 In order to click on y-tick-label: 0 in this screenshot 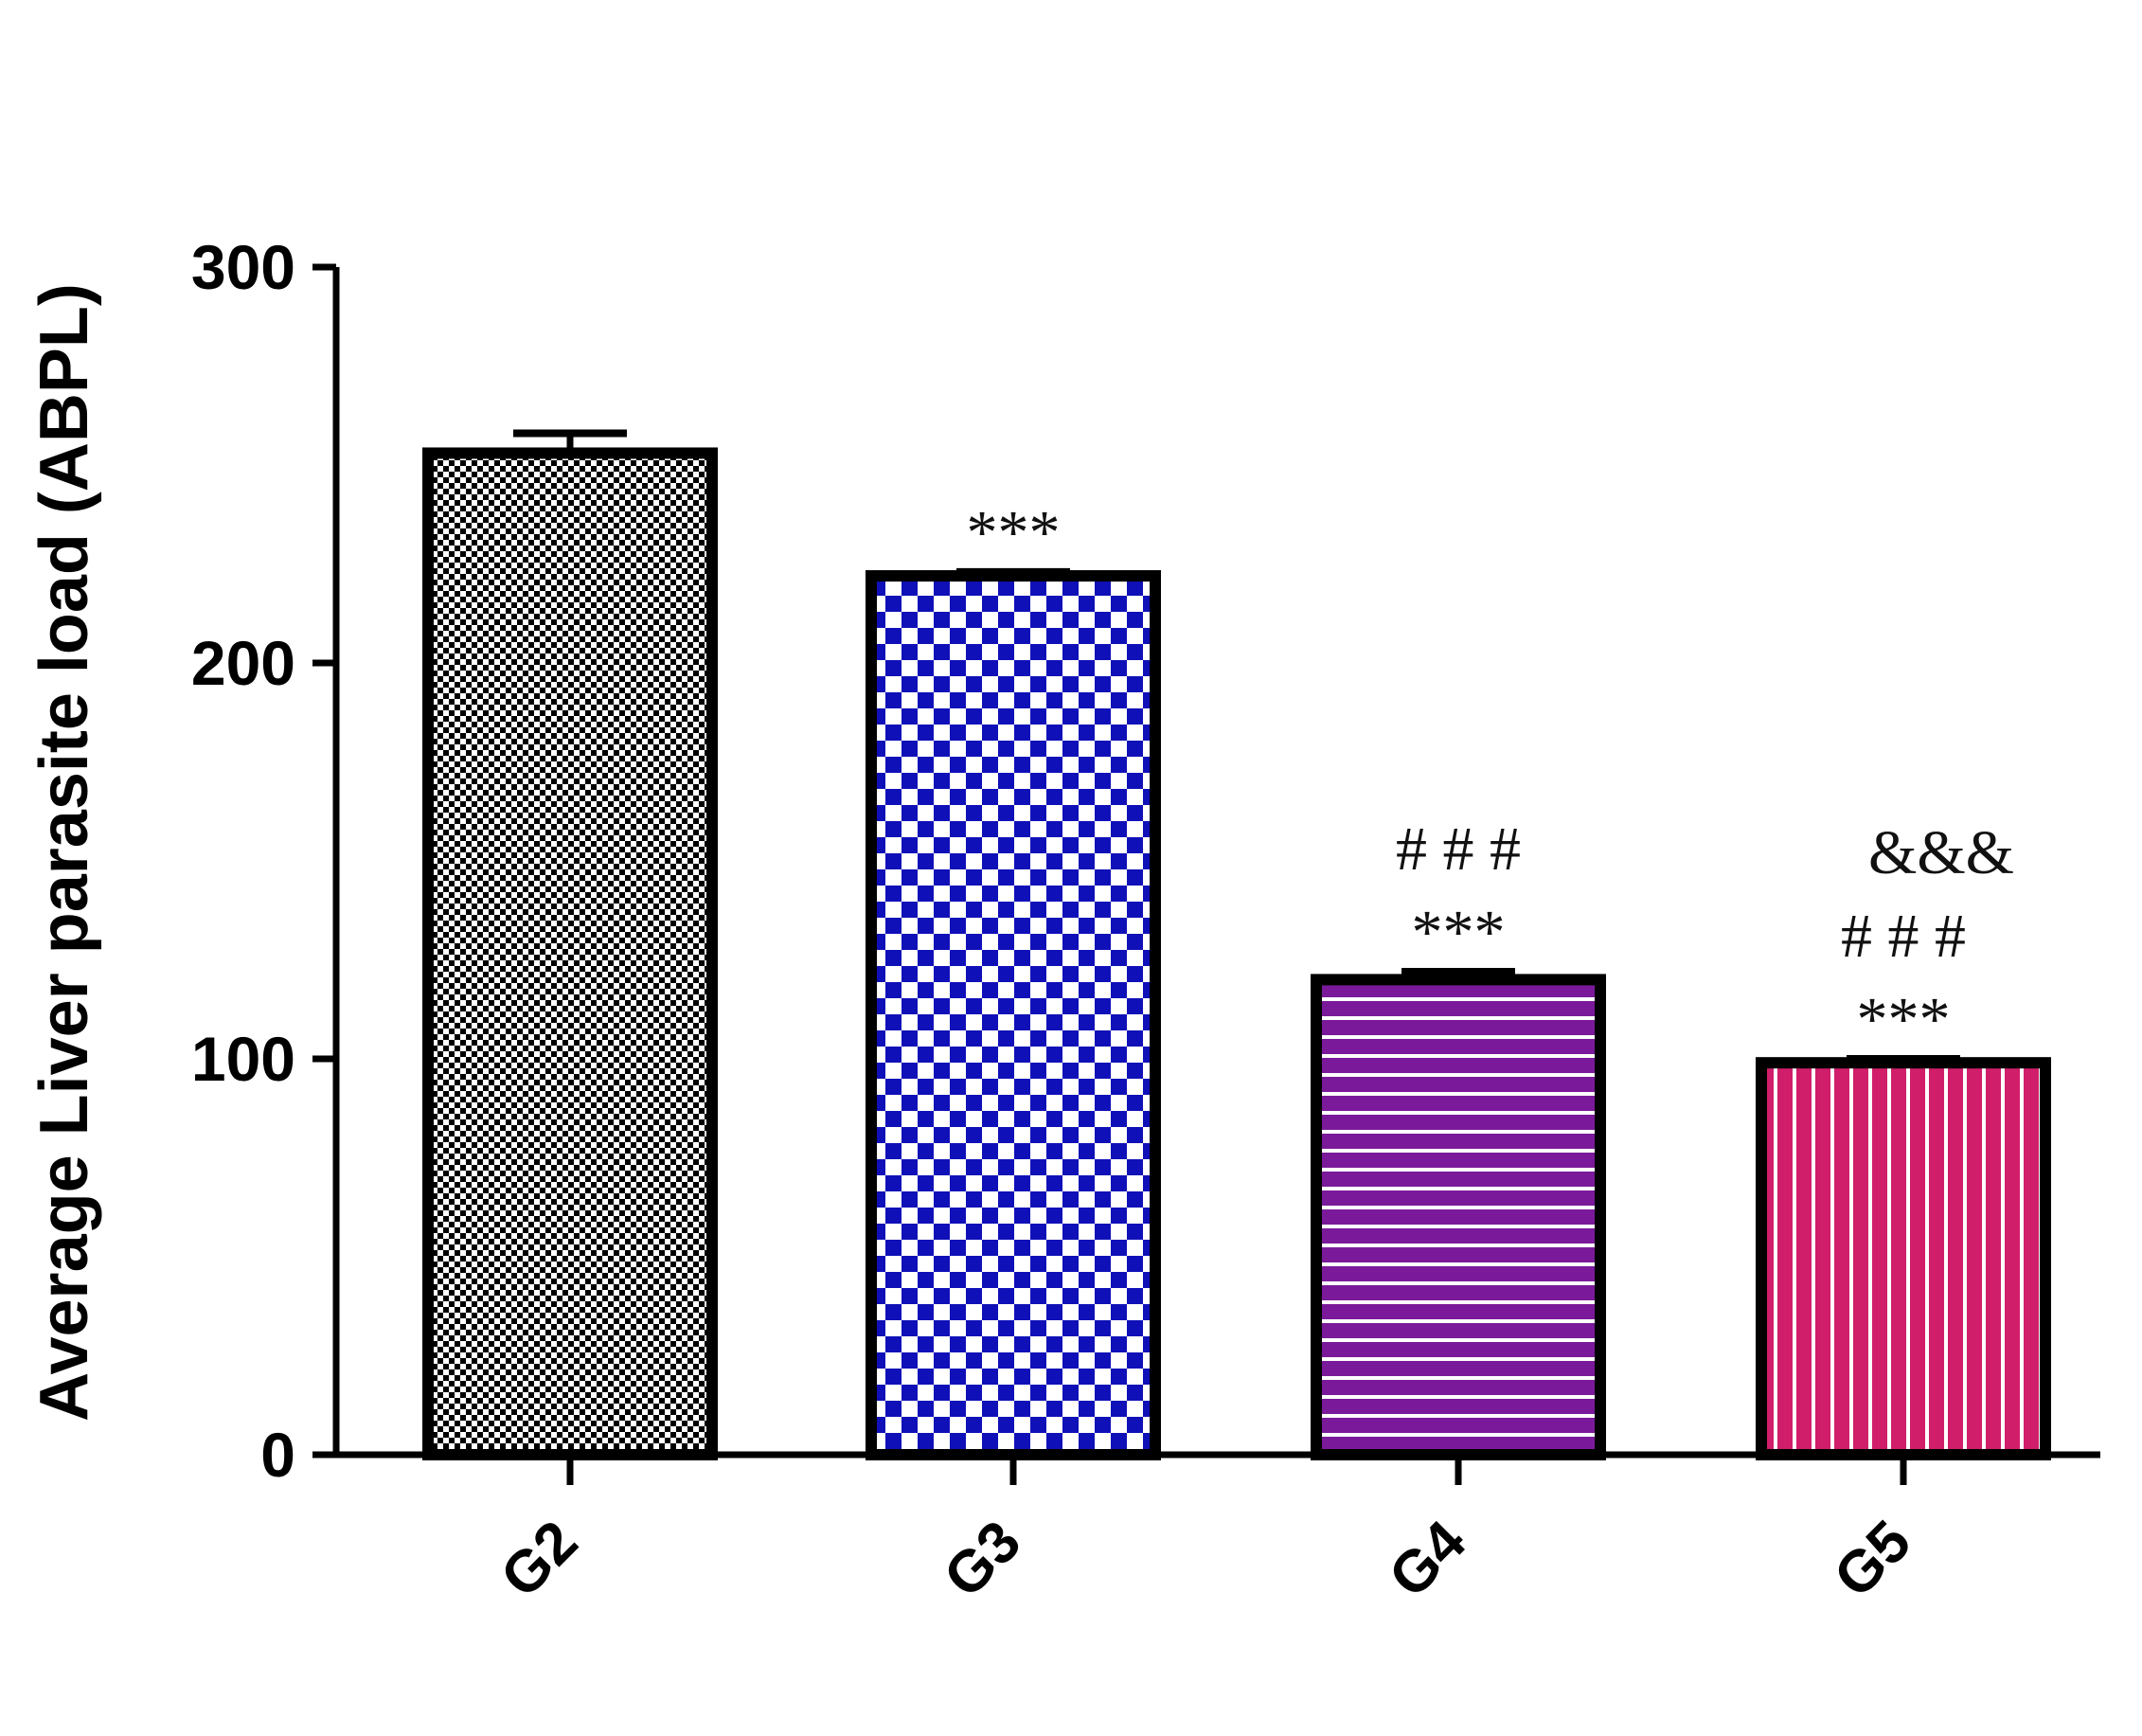, I will do `click(278, 1455)`.